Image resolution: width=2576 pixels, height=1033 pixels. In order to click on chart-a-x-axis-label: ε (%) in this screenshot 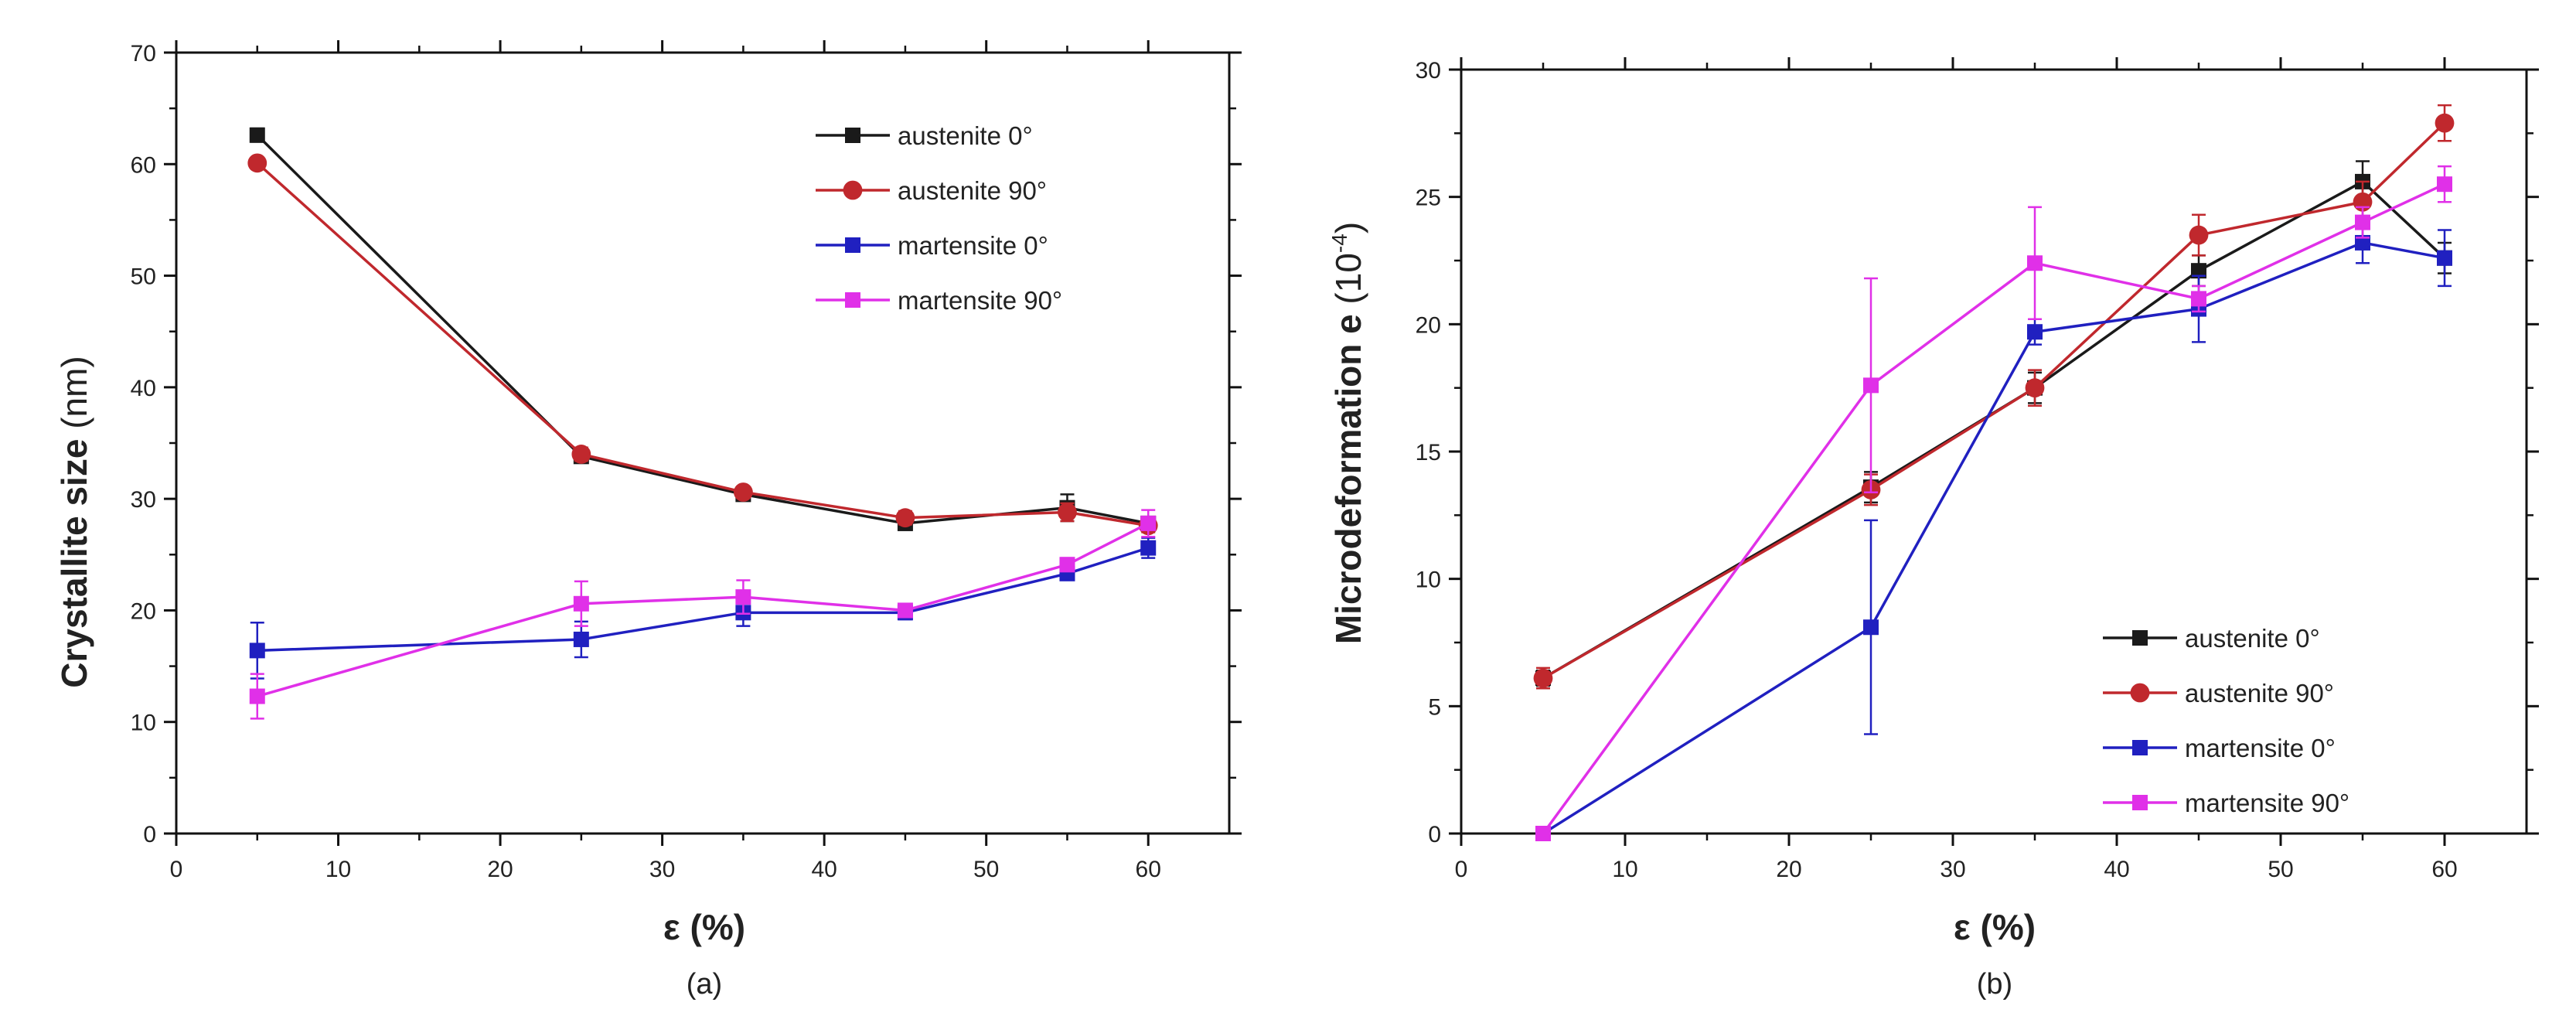, I will do `click(704, 927)`.